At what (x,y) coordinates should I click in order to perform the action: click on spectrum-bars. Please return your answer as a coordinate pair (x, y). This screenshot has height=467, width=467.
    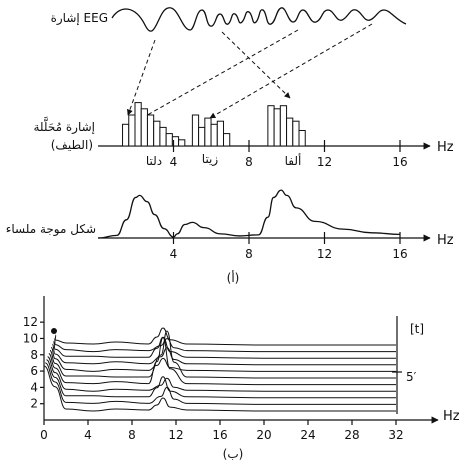
    Looking at the image, I should click on (214, 124).